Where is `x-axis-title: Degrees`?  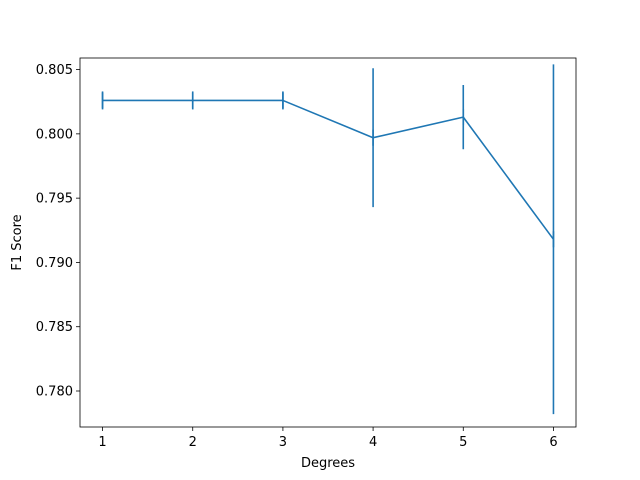
x-axis-title: Degrees is located at coordinates (328, 463).